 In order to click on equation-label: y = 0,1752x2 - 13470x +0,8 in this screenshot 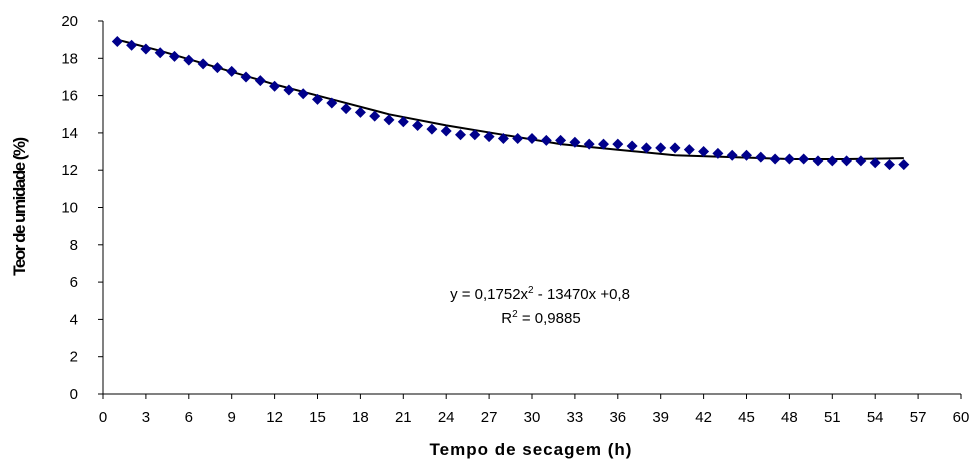, I will do `click(540, 294)`.